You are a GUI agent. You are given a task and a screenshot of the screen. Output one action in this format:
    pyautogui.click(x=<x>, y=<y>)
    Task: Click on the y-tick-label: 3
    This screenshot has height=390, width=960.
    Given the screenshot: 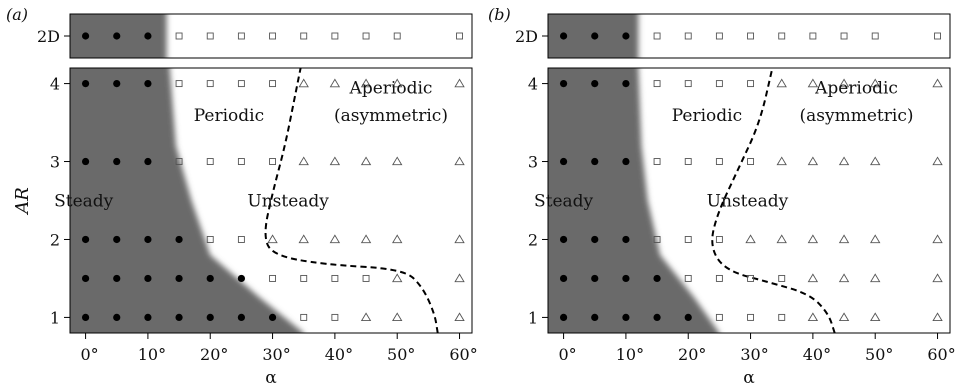 What is the action you would take?
    pyautogui.click(x=533, y=162)
    